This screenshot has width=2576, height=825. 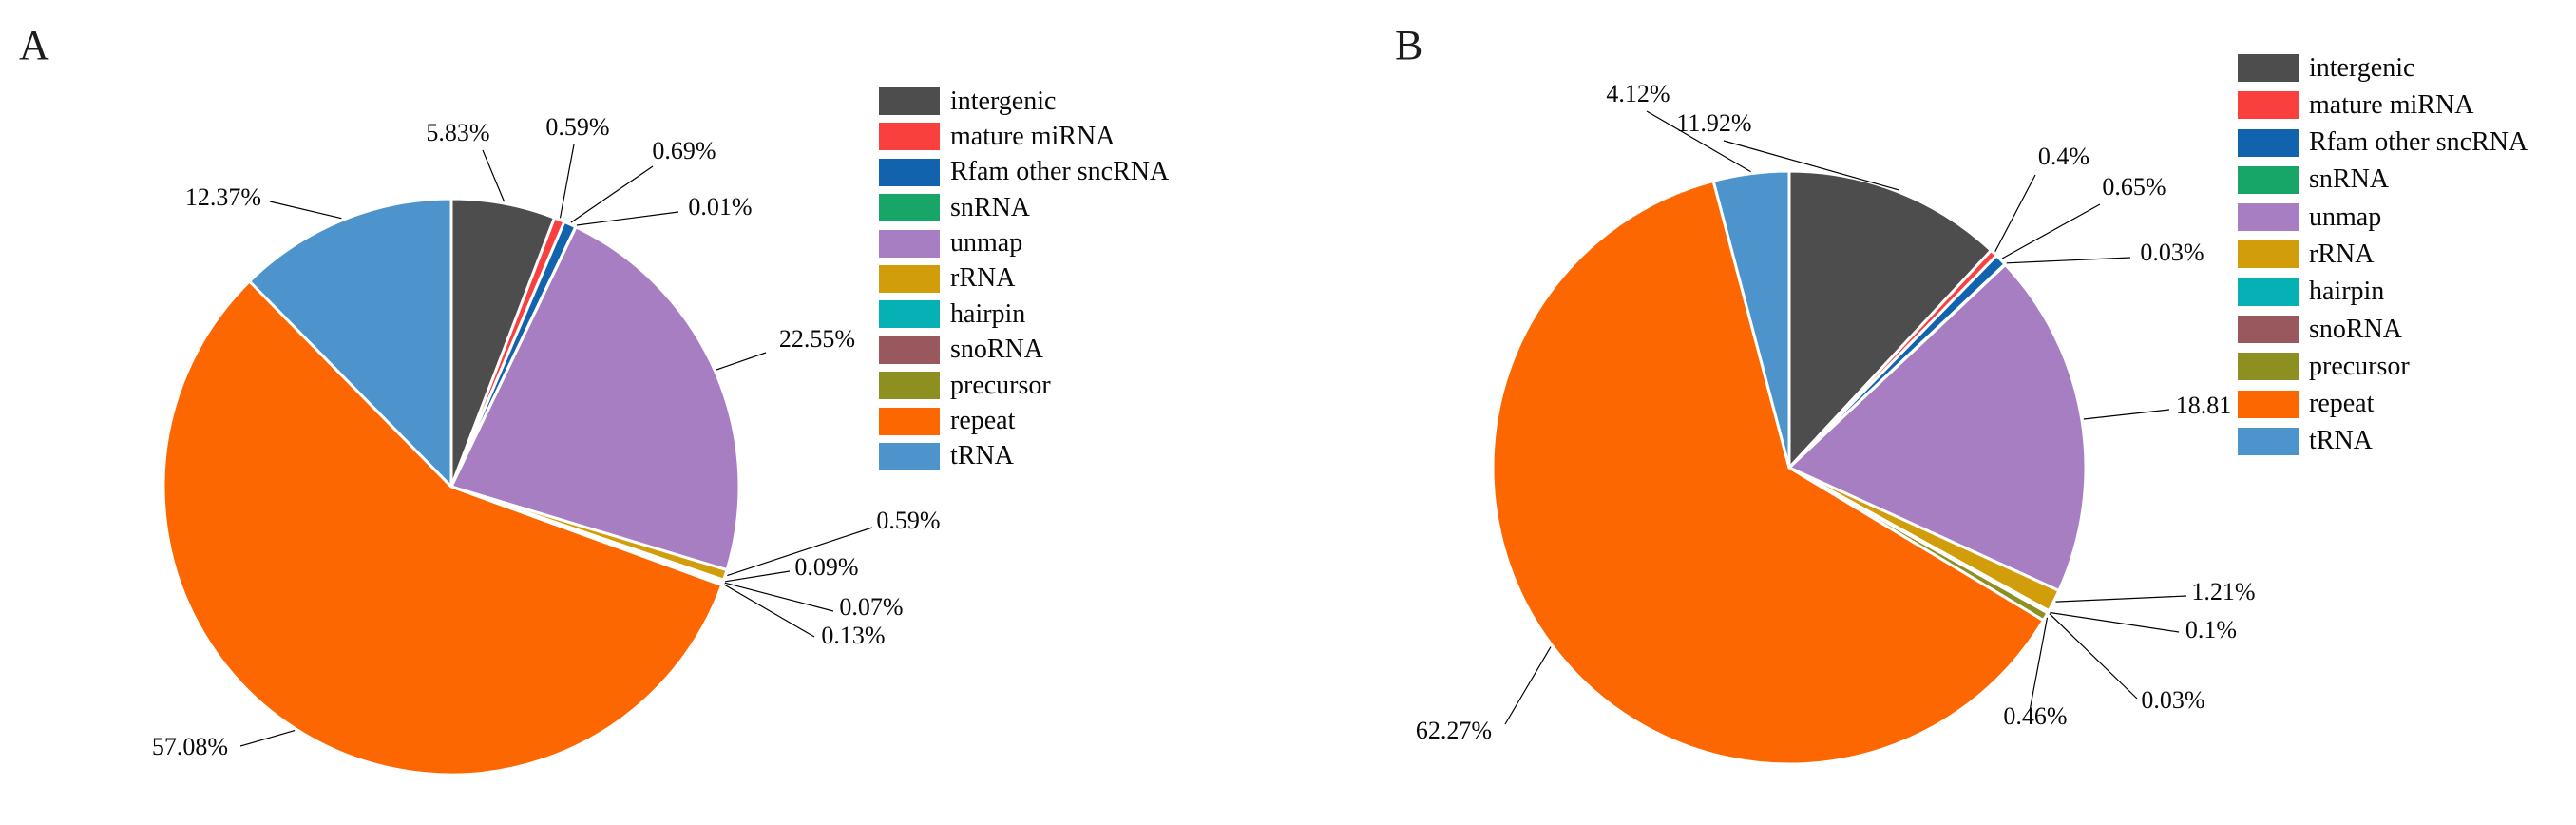 What do you see at coordinates (627, 218) in the screenshot?
I see `pie-a-leader-snrna` at bounding box center [627, 218].